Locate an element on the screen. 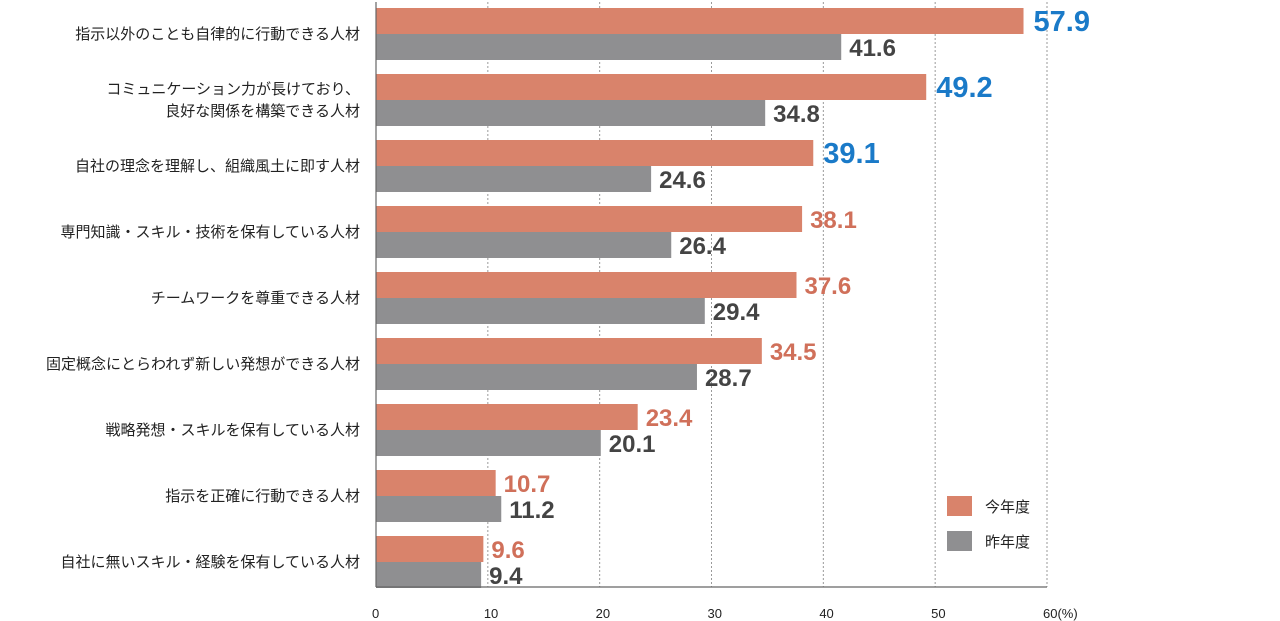 Image resolution: width=1280 pixels, height=621 pixels. legend-label: 昨年度 is located at coordinates (1007, 542).